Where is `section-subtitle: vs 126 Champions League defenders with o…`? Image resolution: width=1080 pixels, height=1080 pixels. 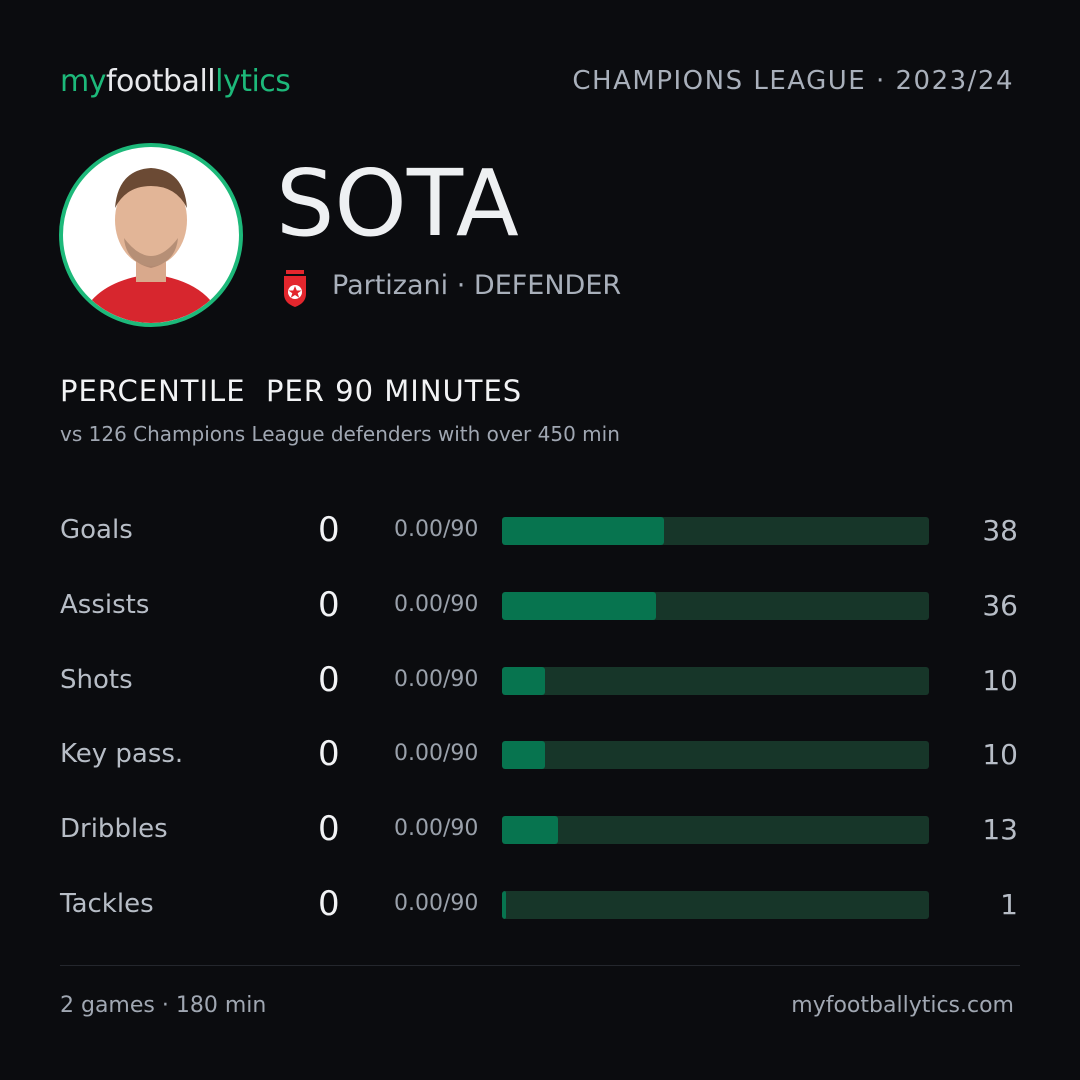
section-subtitle: vs 126 Champions League defenders with o… is located at coordinates (340, 434).